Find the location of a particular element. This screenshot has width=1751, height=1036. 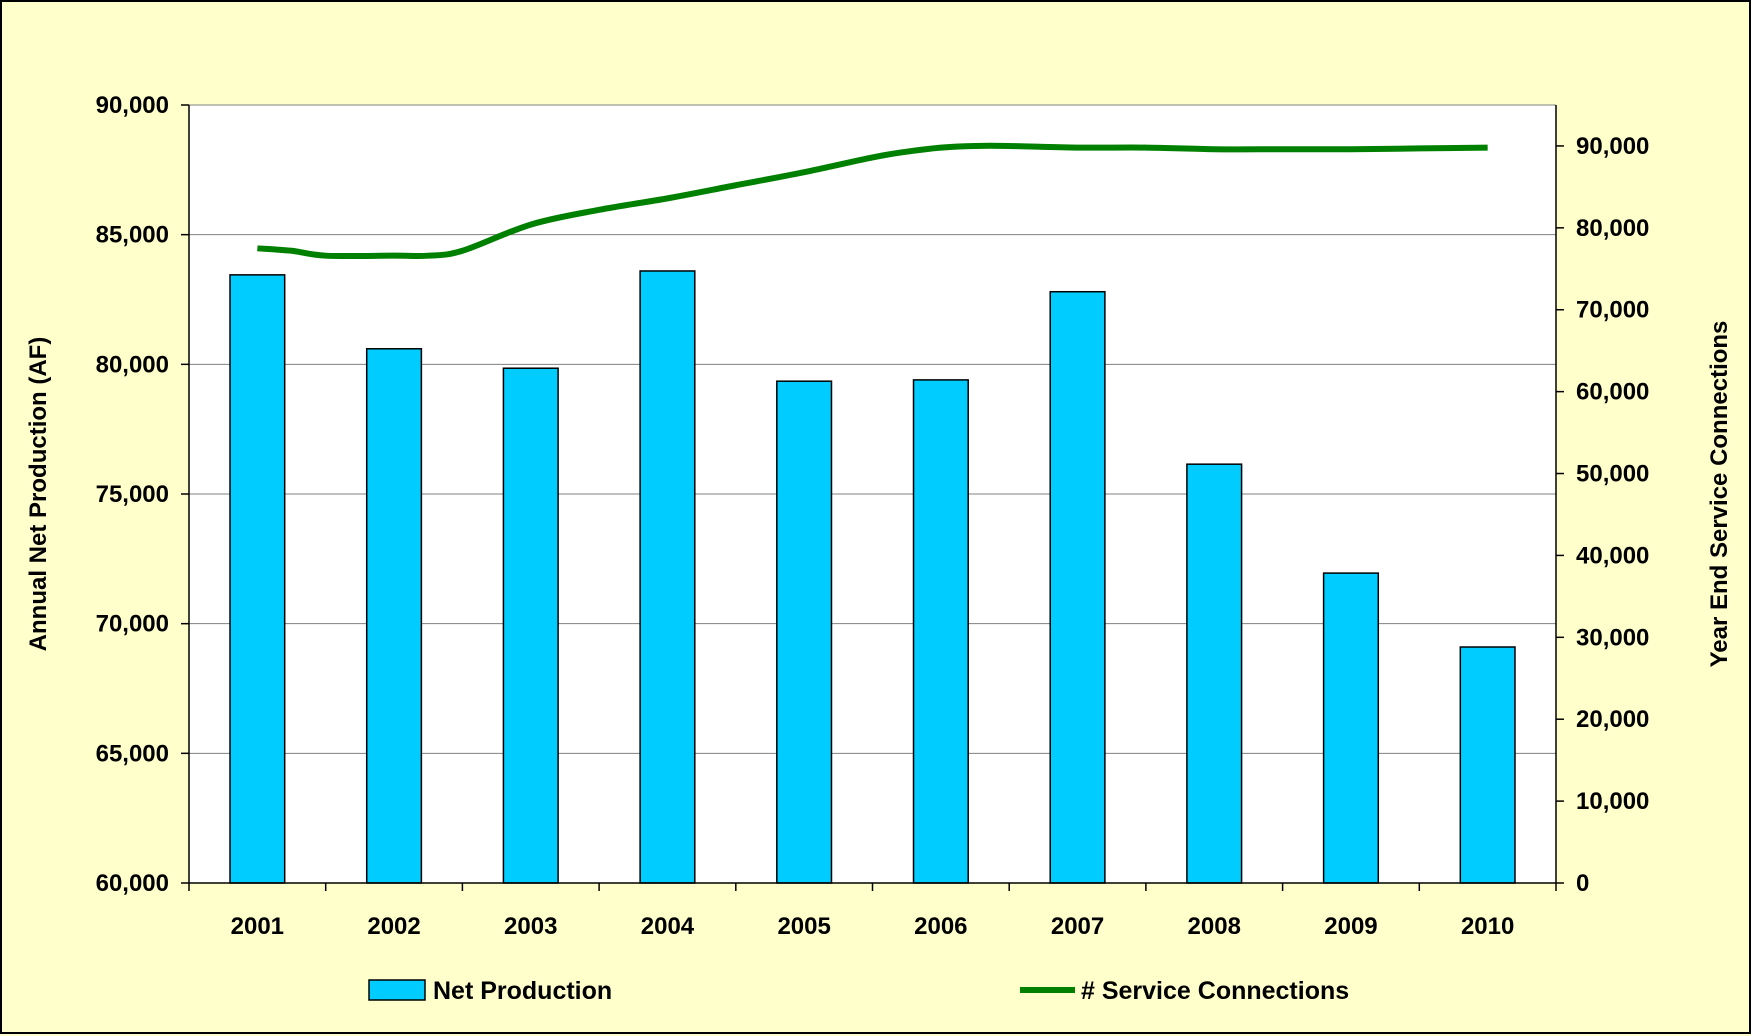

bar-2008 is located at coordinates (1214, 673).